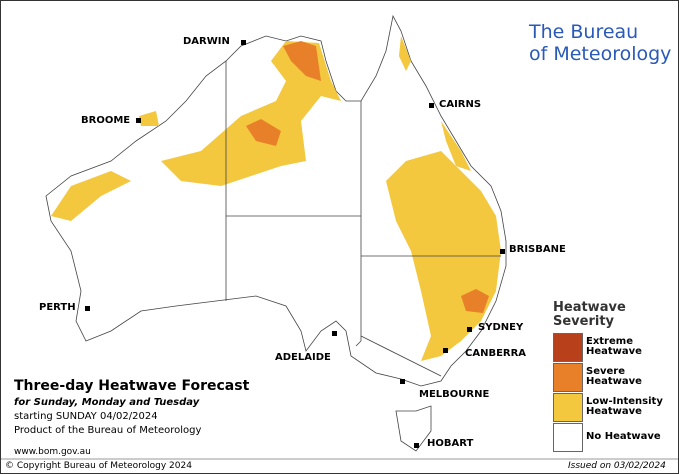 This screenshot has width=679, height=474. Describe the element at coordinates (106, 120) in the screenshot. I see `city-label: BROOME` at that location.